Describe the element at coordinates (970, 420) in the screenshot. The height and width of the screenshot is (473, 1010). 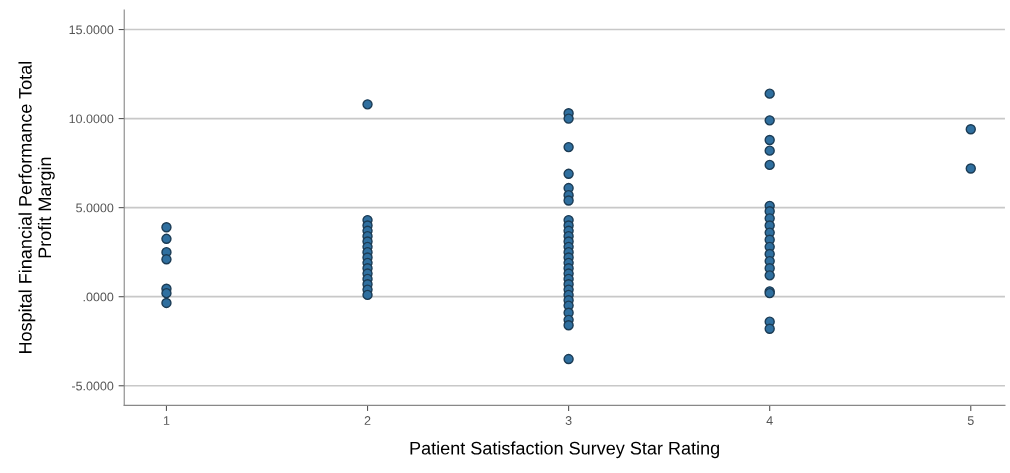
I see `x-tick-label: 5` at that location.